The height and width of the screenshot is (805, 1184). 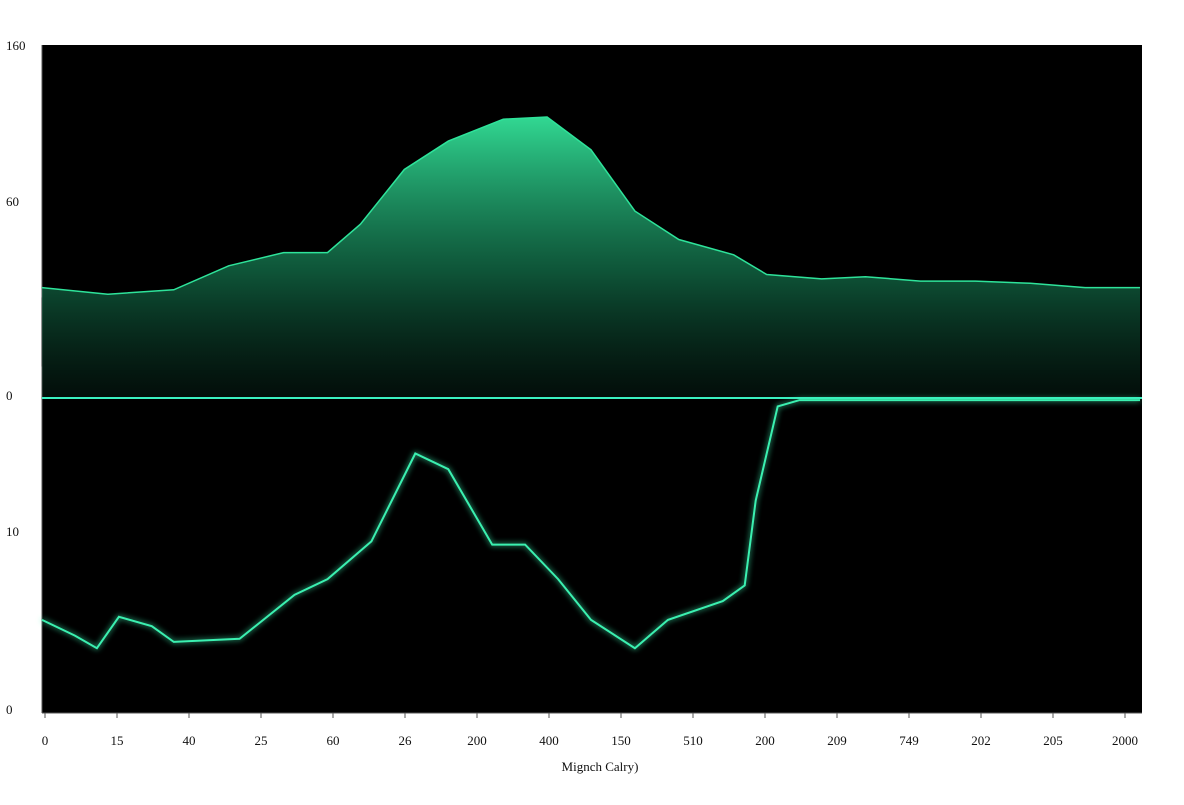 What do you see at coordinates (600, 766) in the screenshot?
I see `x-axis-label: Mignch Calry)` at bounding box center [600, 766].